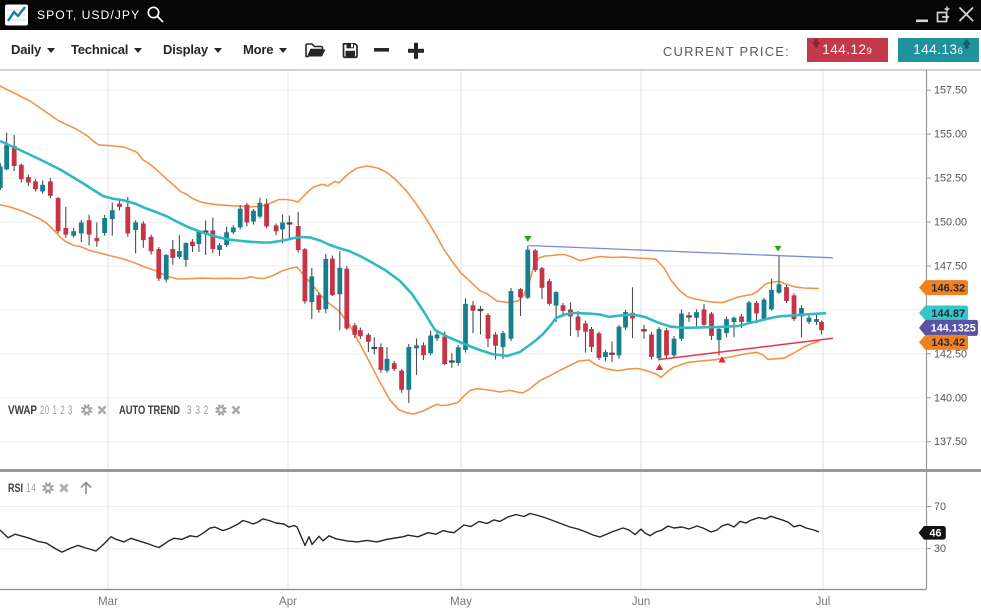 The width and height of the screenshot is (981, 610). I want to click on svg-text: 46, so click(936, 534).